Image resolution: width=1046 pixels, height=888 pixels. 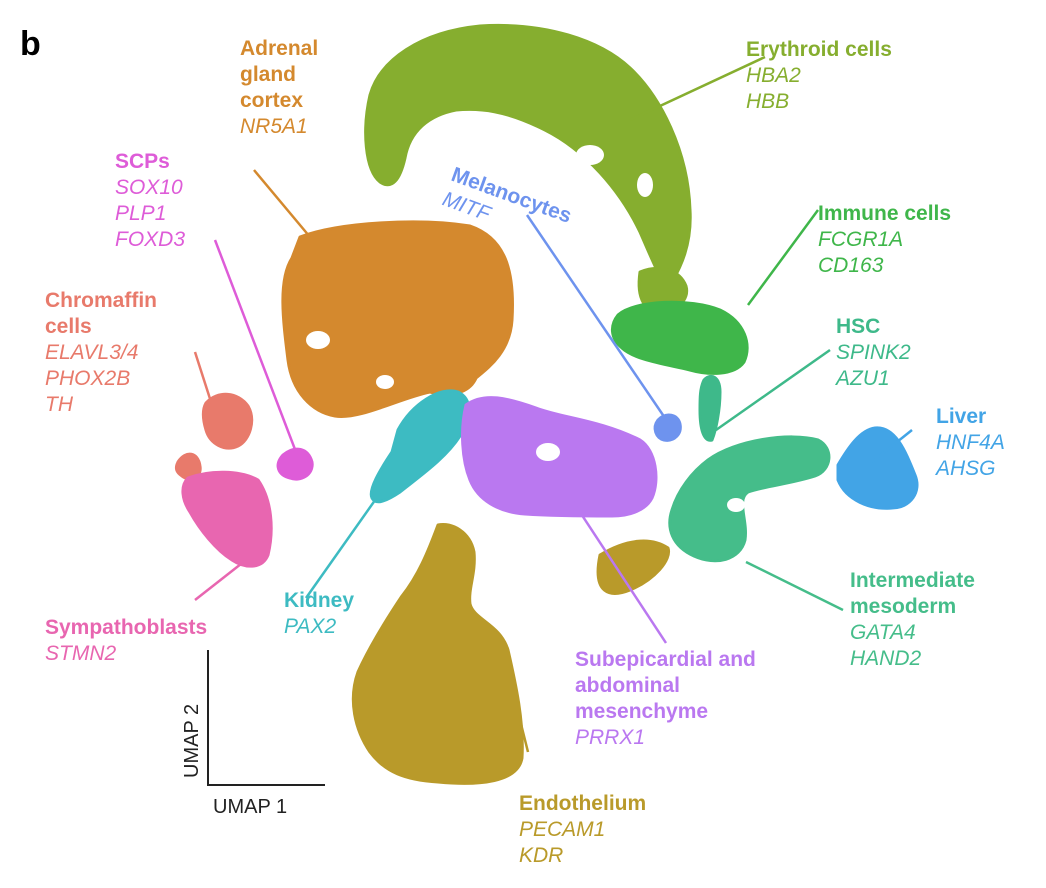 I want to click on label-erythroid-gene: HBB, so click(x=767, y=101).